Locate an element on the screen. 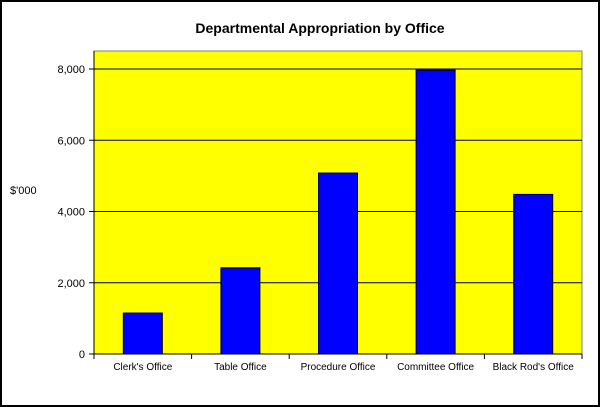  y-axis-label: $'000 is located at coordinates (23, 191).